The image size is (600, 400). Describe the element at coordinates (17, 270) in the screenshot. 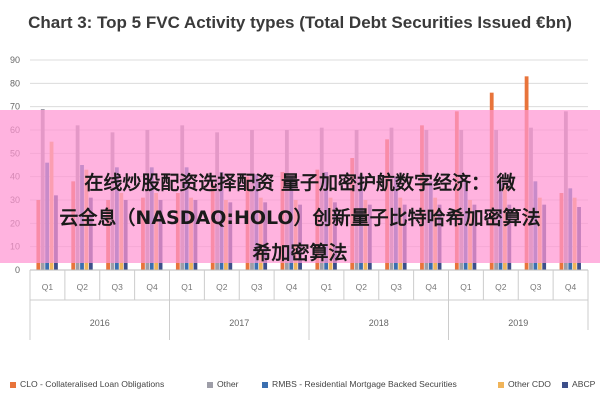

I see `y-tick-label: 0` at that location.